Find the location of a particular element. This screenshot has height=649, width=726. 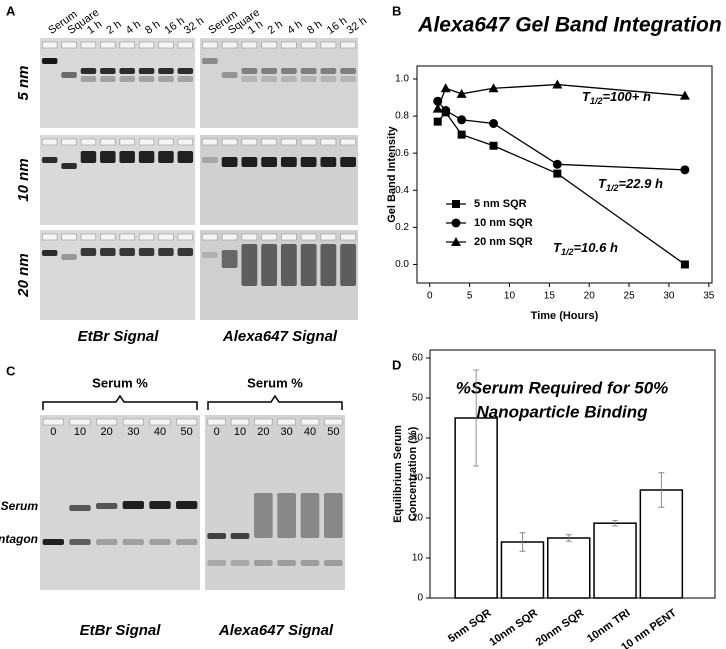

panel-letter: B is located at coordinates (396, 10).